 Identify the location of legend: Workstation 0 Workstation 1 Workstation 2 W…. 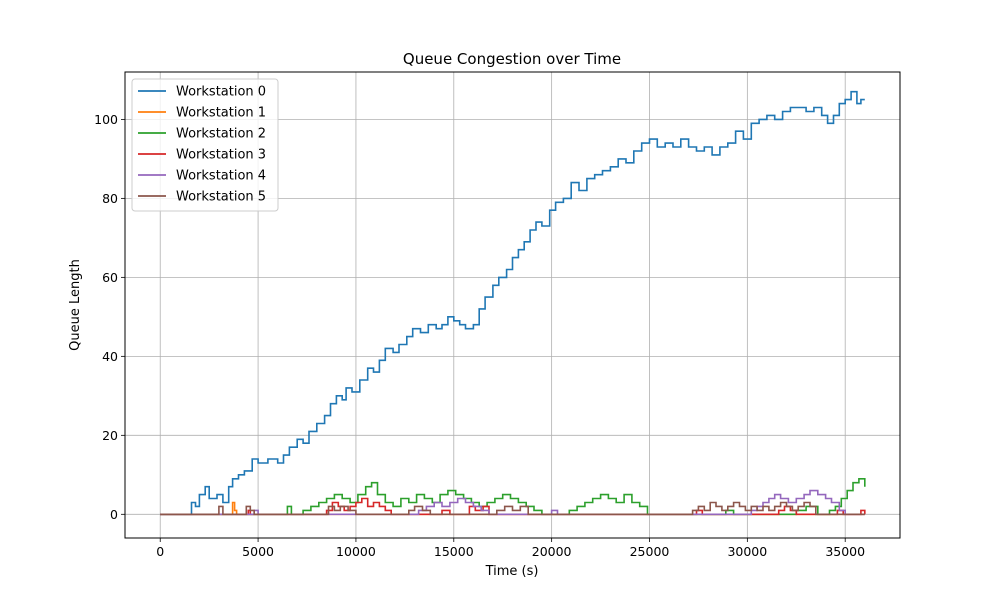
(205, 145).